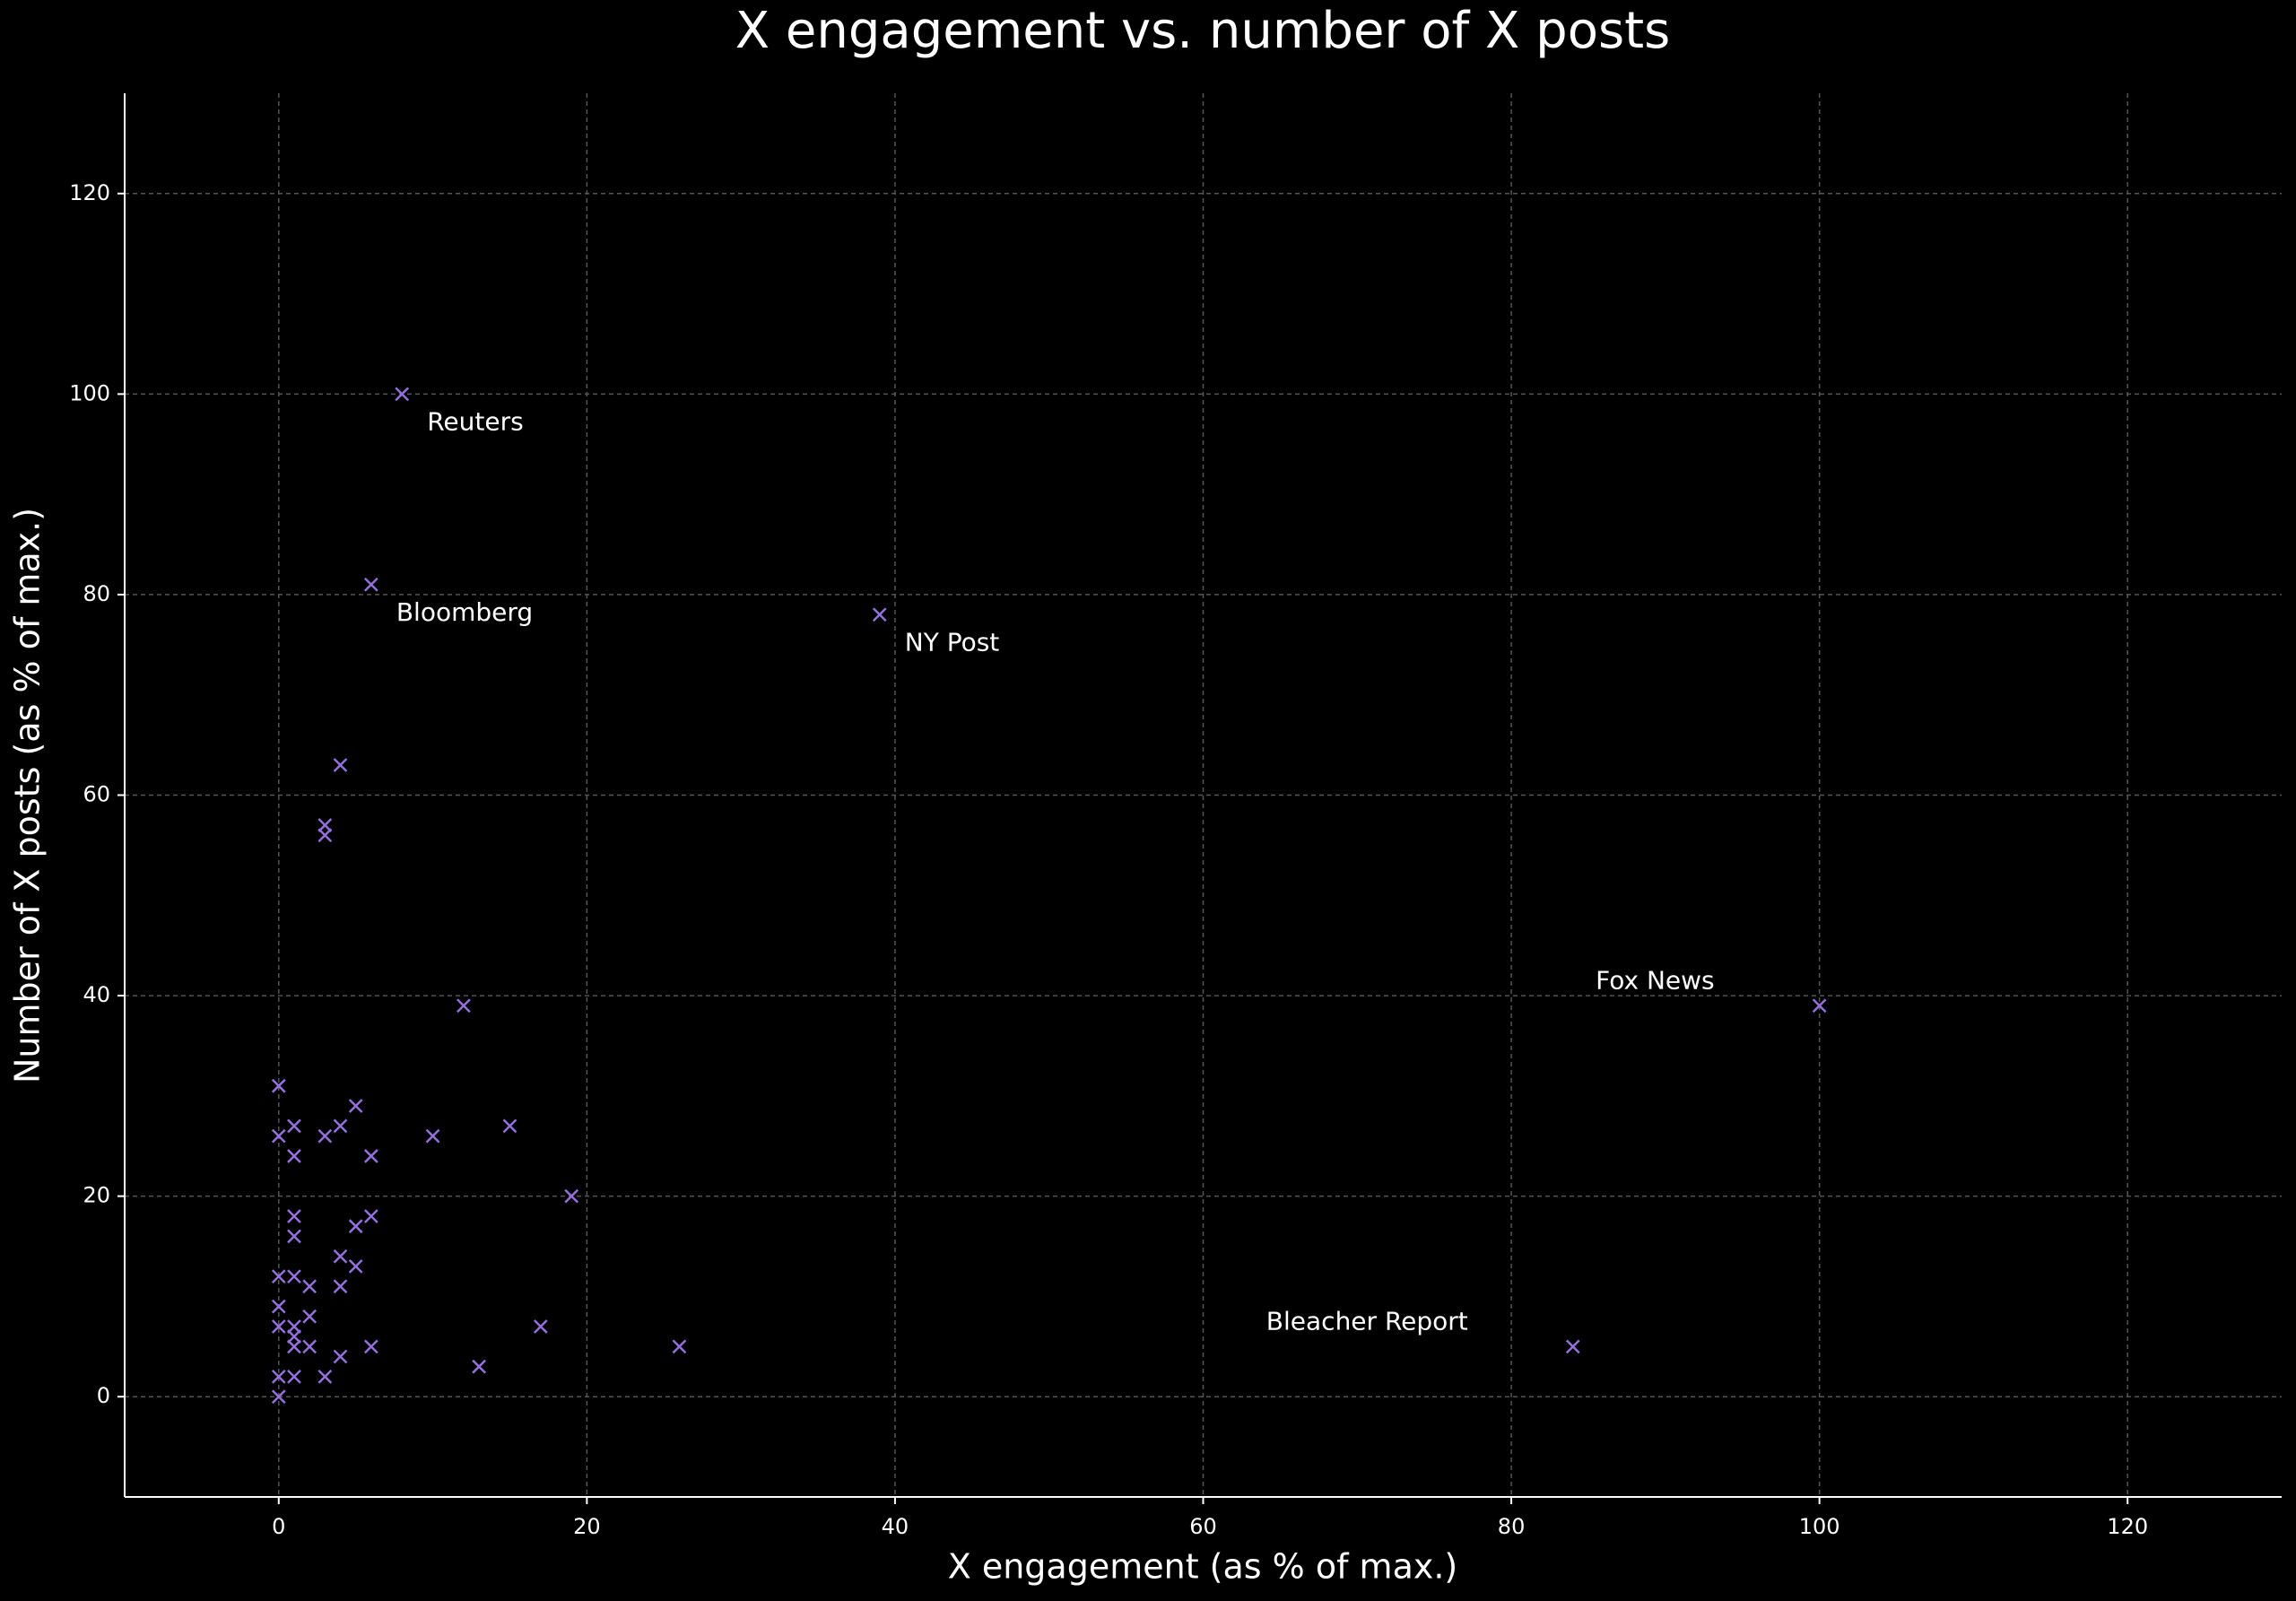  I want to click on y-tick-label: 40, so click(96, 994).